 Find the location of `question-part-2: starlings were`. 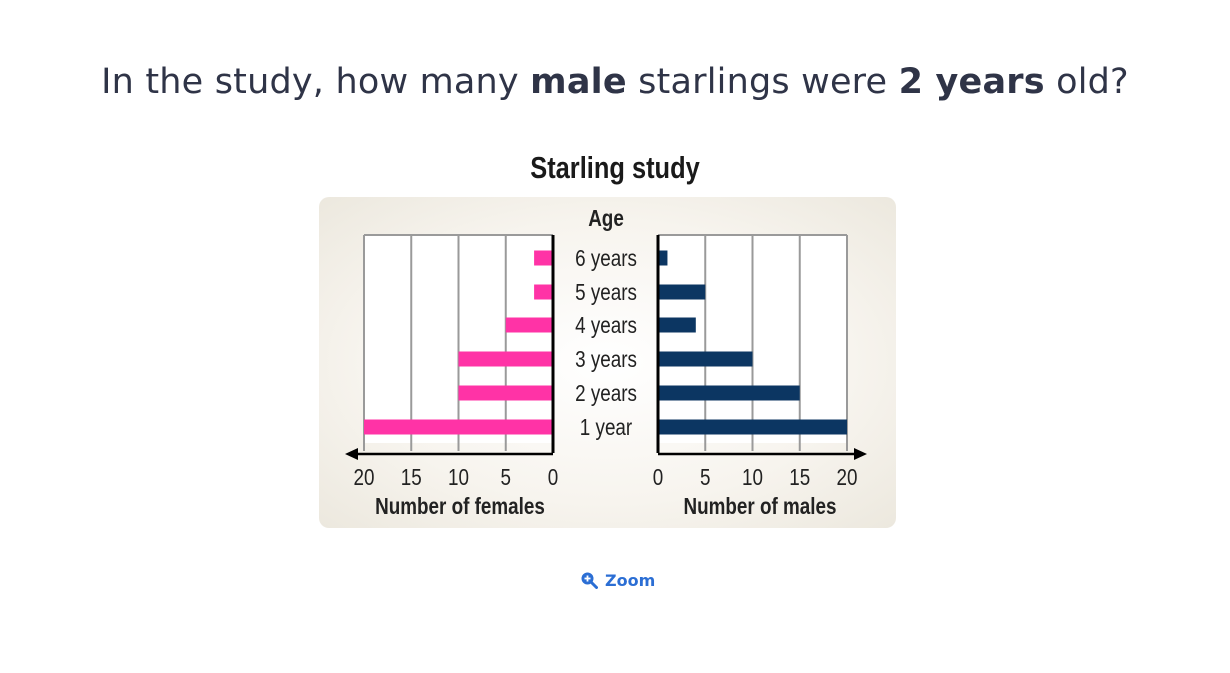

question-part-2: starlings were is located at coordinates (762, 82).